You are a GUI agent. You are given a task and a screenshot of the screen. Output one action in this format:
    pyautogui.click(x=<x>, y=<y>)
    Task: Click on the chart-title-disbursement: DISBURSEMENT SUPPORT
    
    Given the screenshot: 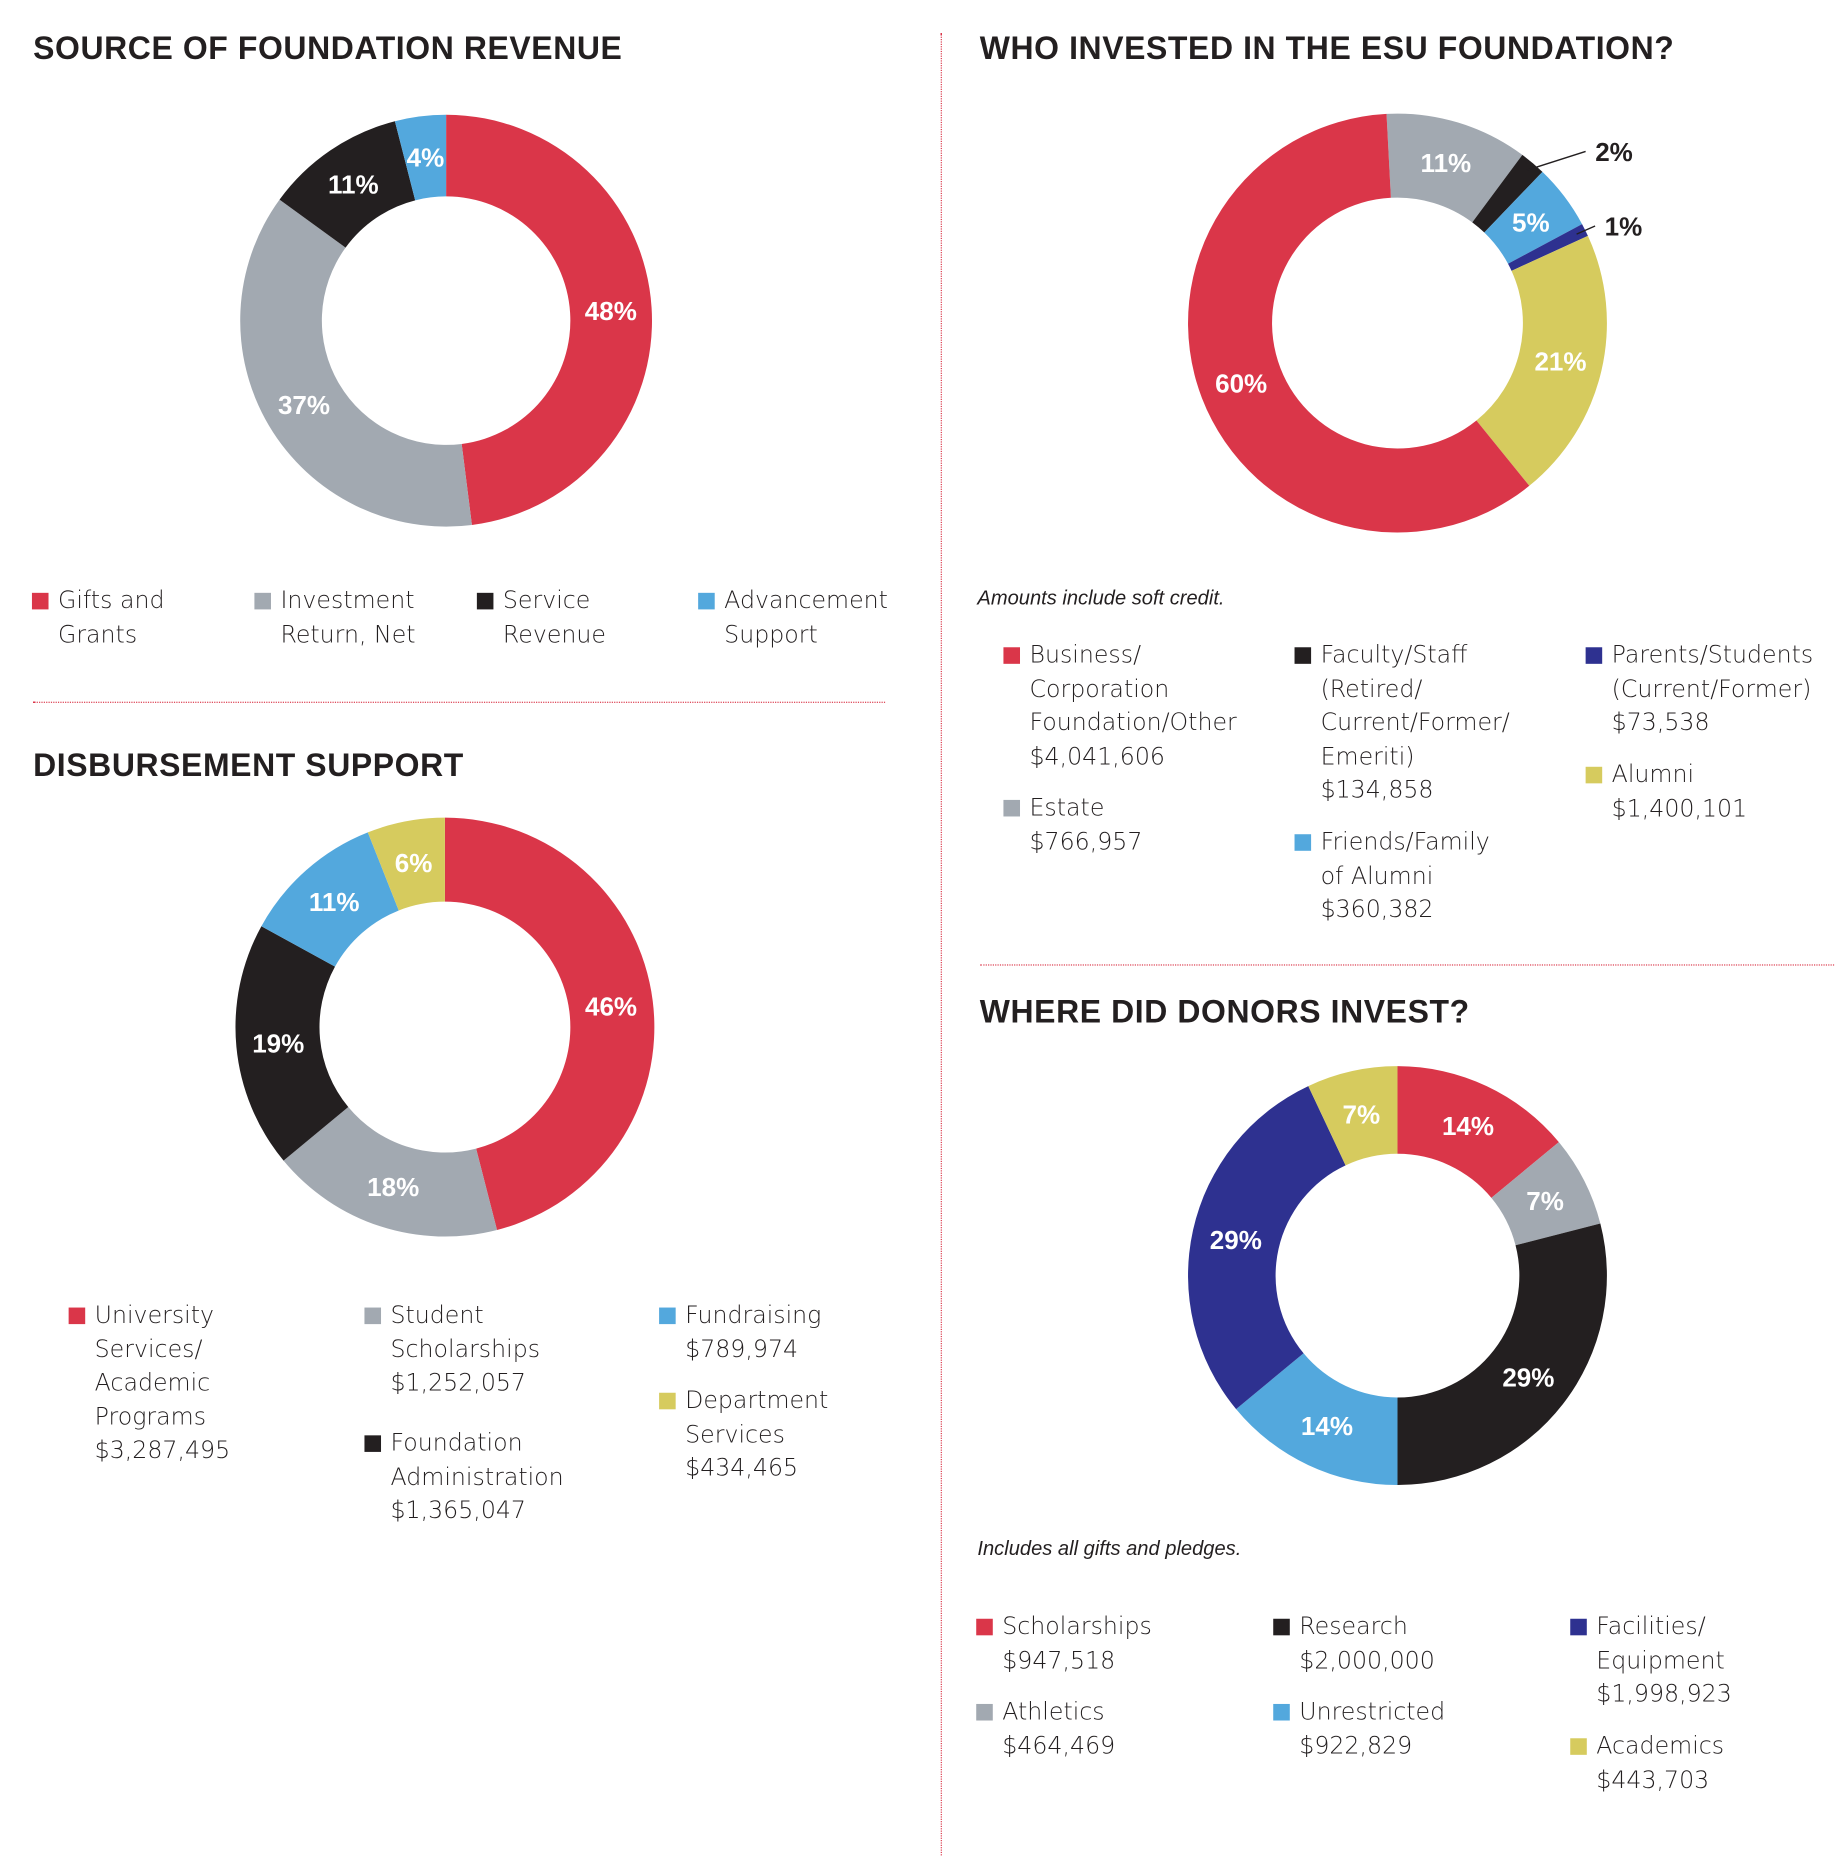 What is the action you would take?
    pyautogui.click(x=248, y=765)
    